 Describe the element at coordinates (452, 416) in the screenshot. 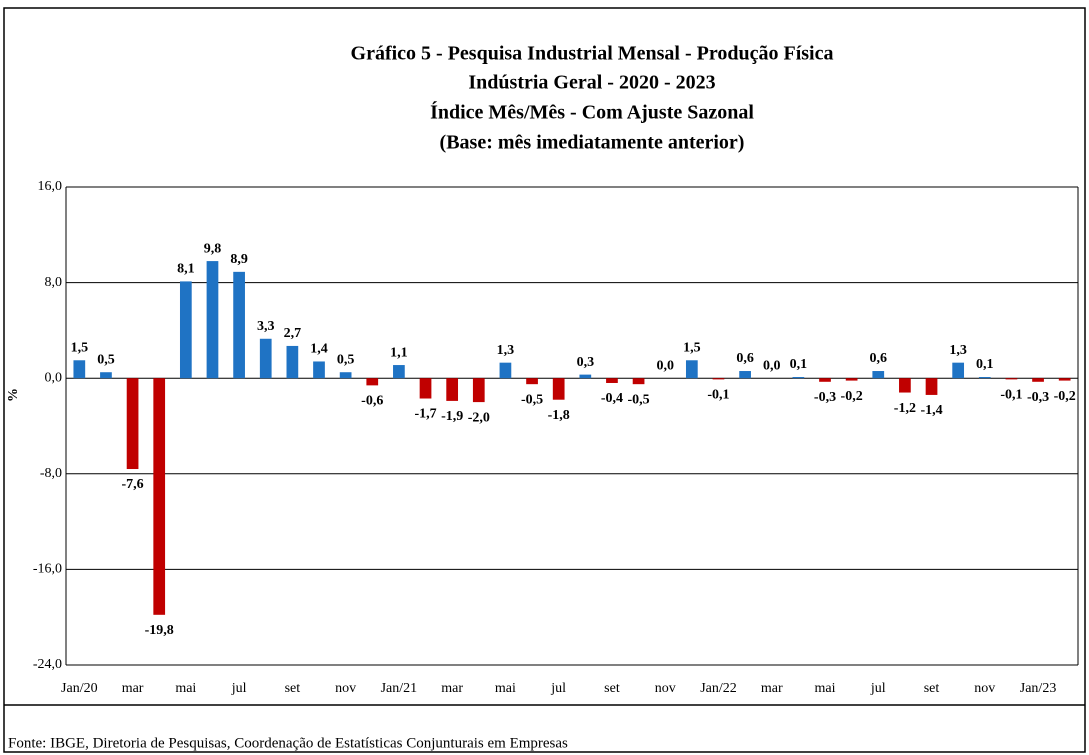

I see `value-label: -1,9` at that location.